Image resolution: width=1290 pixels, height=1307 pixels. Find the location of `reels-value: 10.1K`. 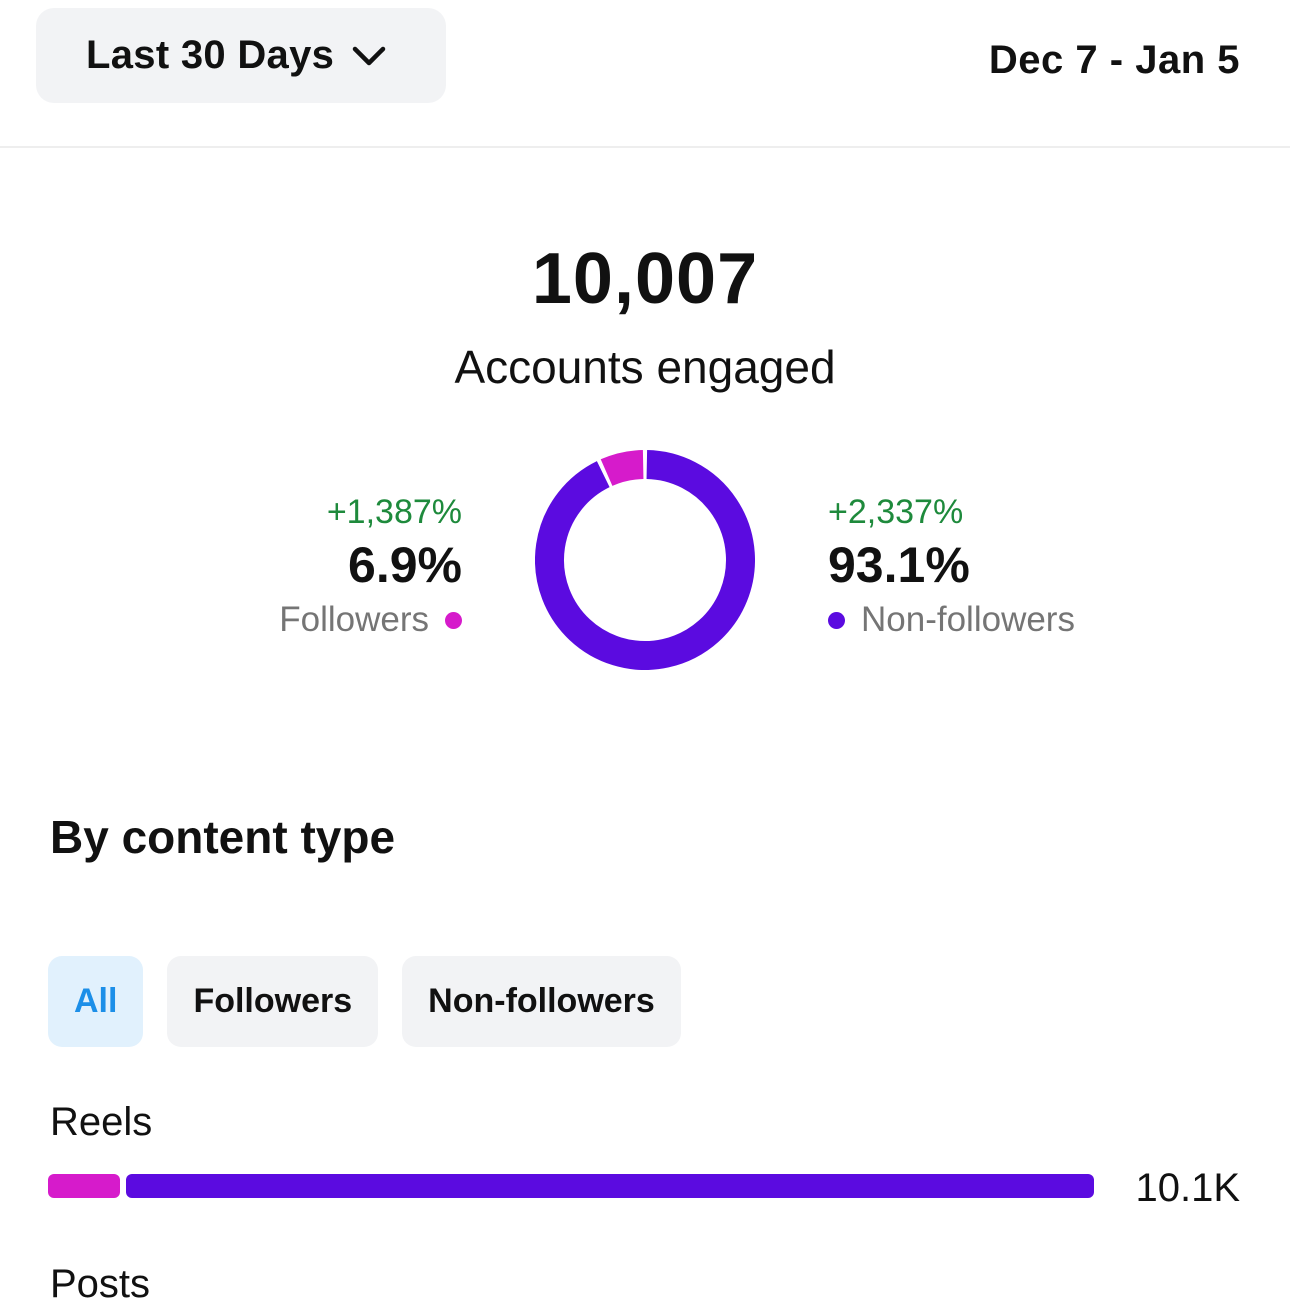

reels-value: 10.1K is located at coordinates (1187, 1188).